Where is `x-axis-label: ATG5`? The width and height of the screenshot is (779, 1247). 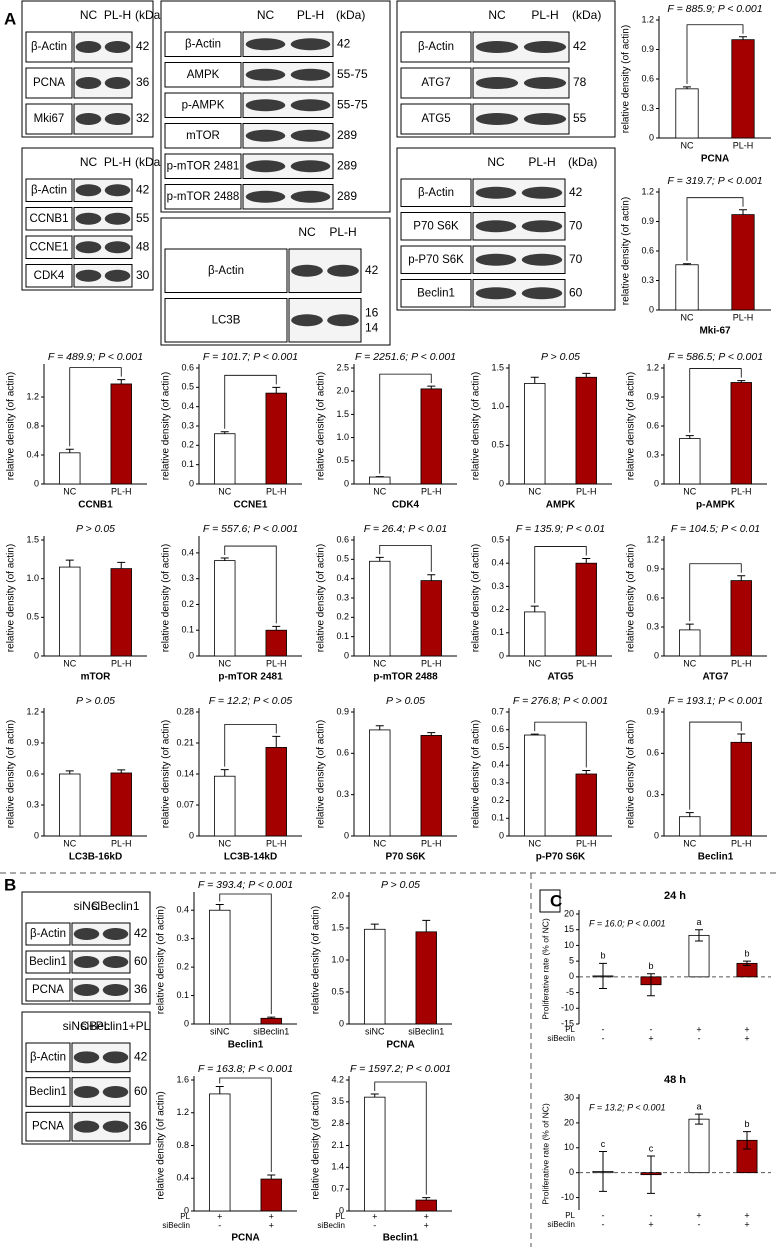 x-axis-label: ATG5 is located at coordinates (561, 677).